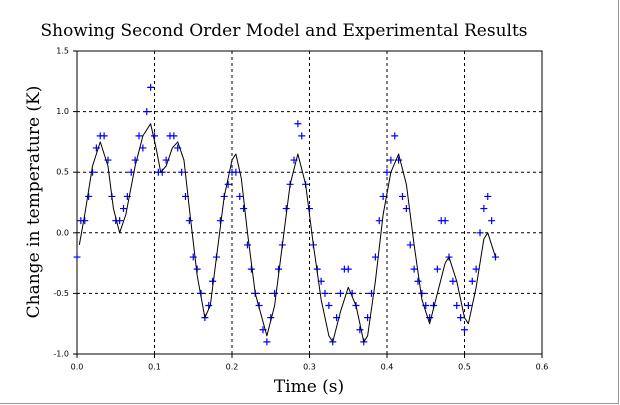  I want to click on y-tick-label: 0.5, so click(62, 172).